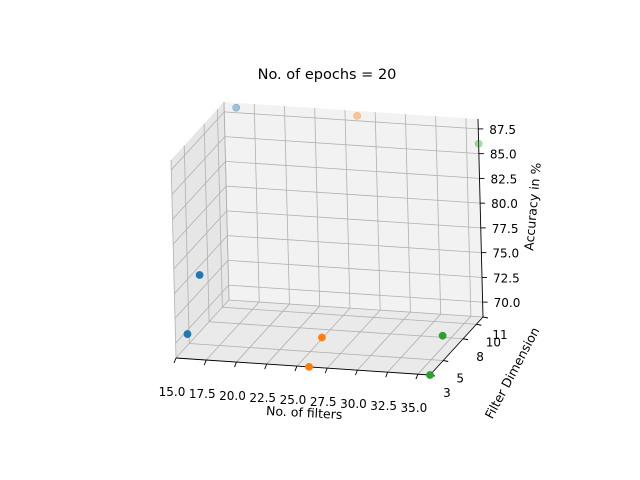 The image size is (640, 480). What do you see at coordinates (505, 229) in the screenshot?
I see `z-tick-label: 77.5` at bounding box center [505, 229].